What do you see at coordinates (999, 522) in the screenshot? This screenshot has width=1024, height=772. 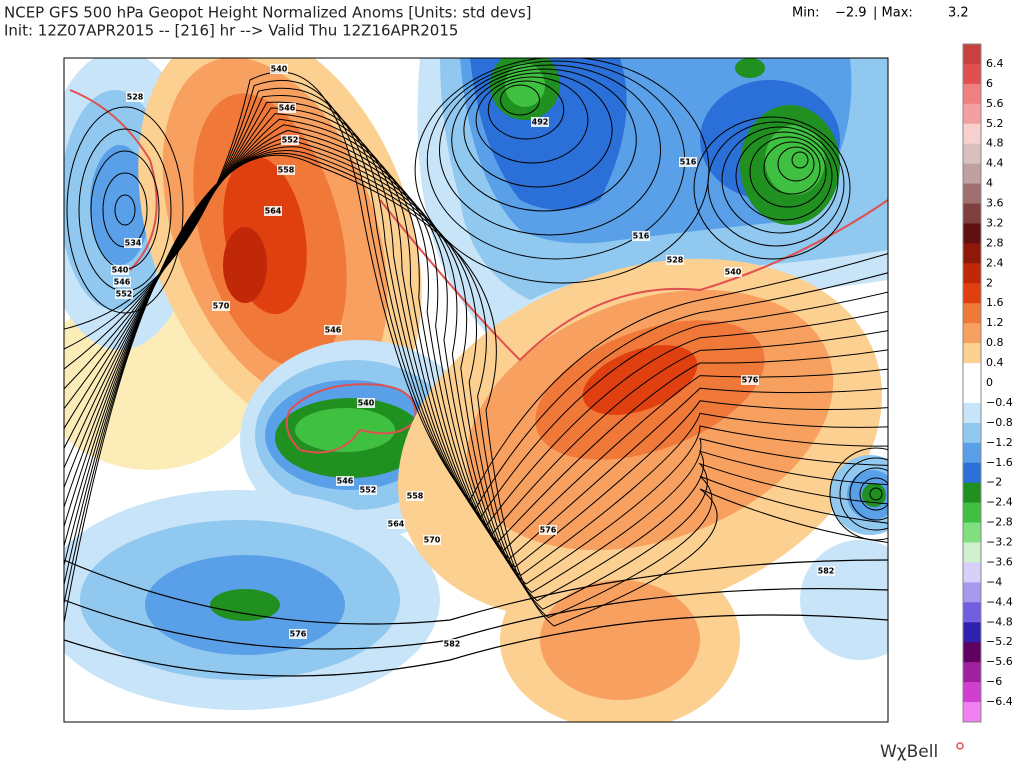 I see `colorbar-label: −2.8` at bounding box center [999, 522].